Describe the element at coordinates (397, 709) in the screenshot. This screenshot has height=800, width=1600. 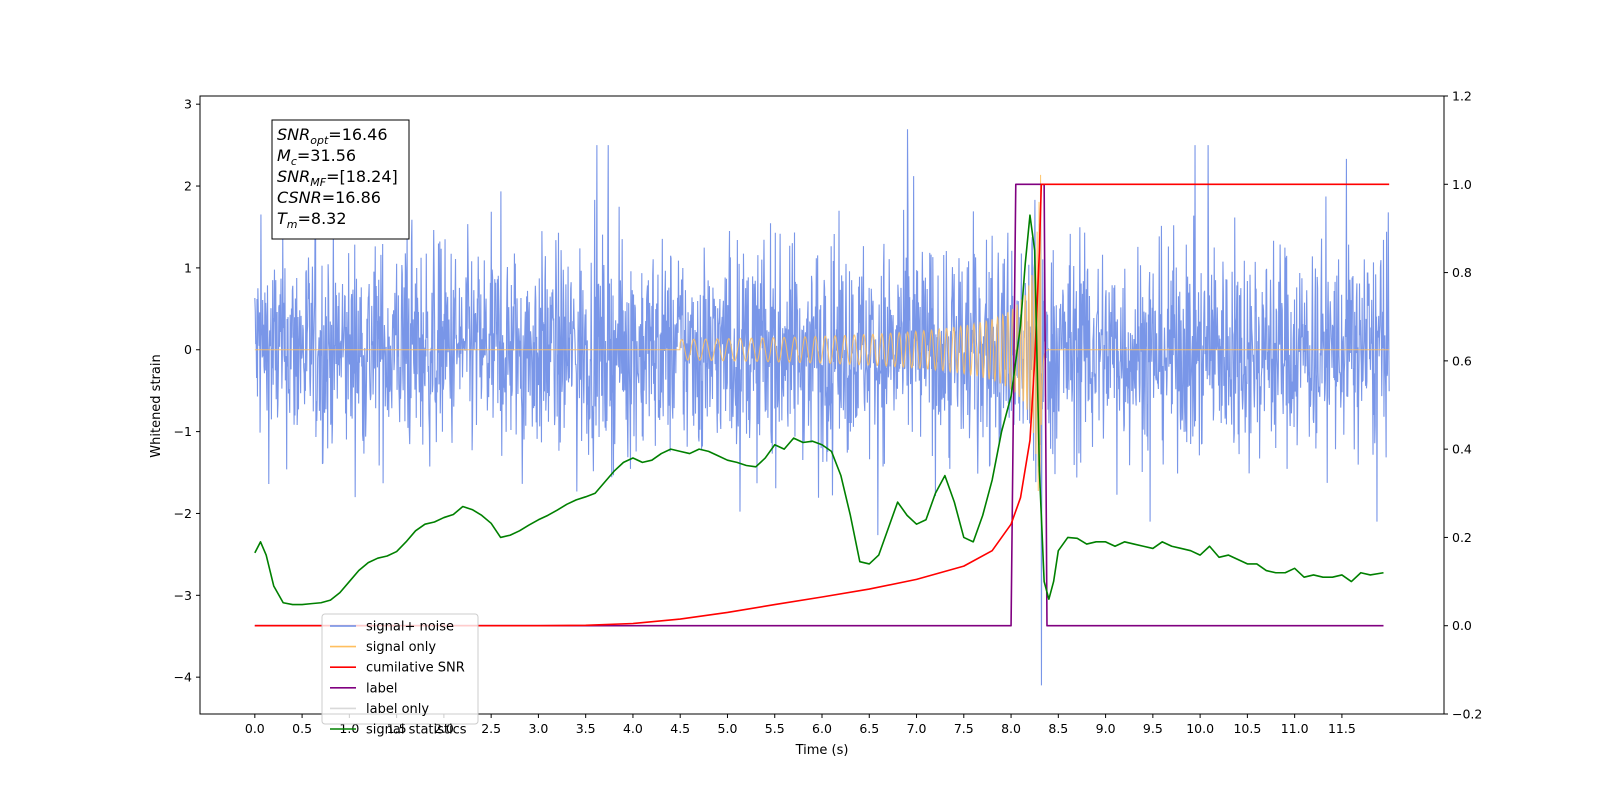
I see `legend-entry-label: label only` at that location.